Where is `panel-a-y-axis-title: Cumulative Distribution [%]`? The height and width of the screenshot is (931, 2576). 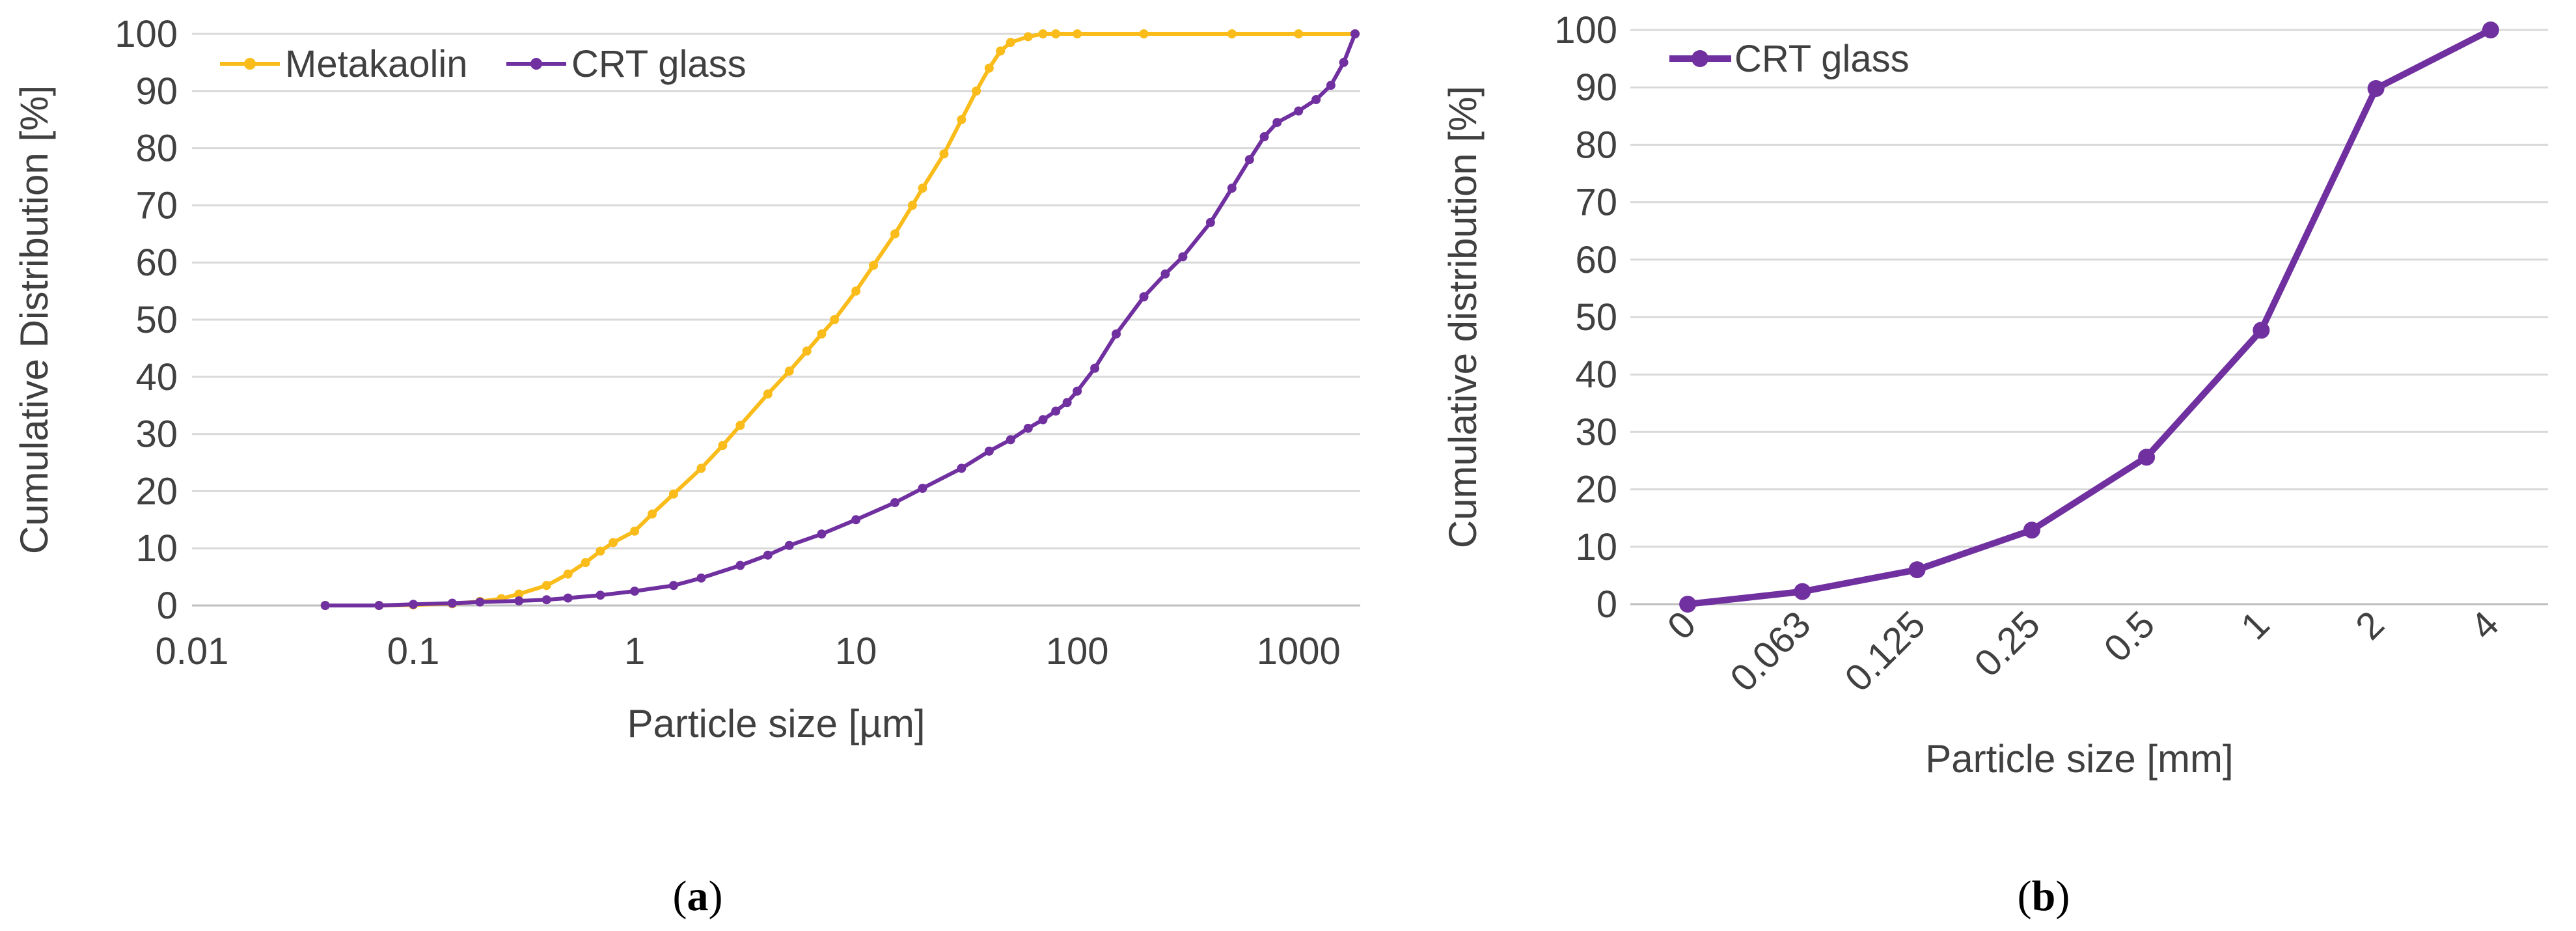
panel-a-y-axis-title: Cumulative Distribution [%] is located at coordinates (34, 319).